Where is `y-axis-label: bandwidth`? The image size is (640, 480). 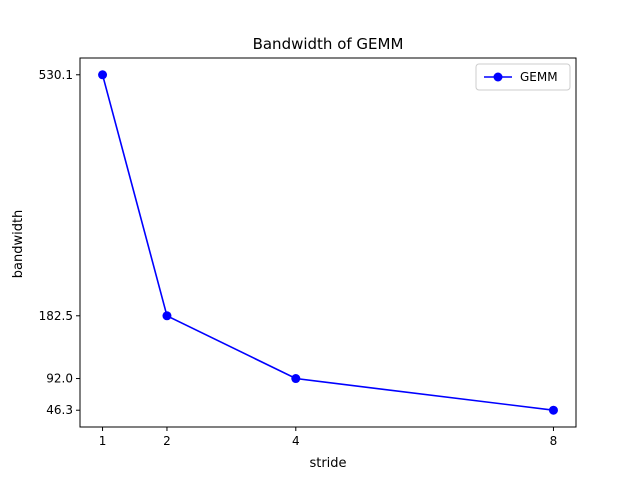
y-axis-label: bandwidth is located at coordinates (18, 244).